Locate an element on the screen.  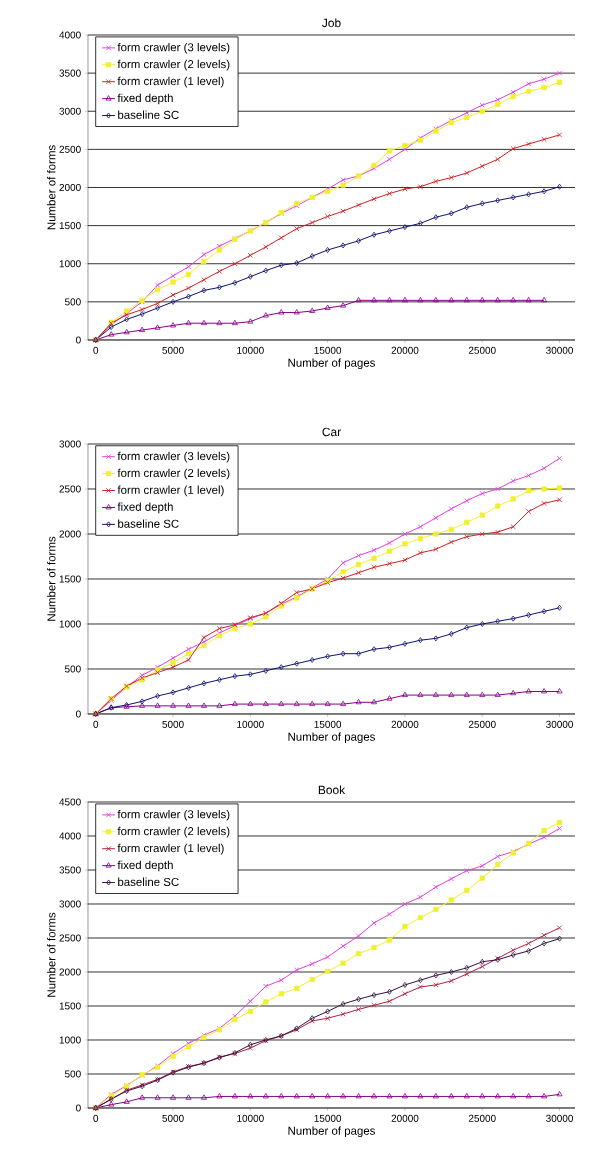
chart-title: Book is located at coordinates (332, 790).